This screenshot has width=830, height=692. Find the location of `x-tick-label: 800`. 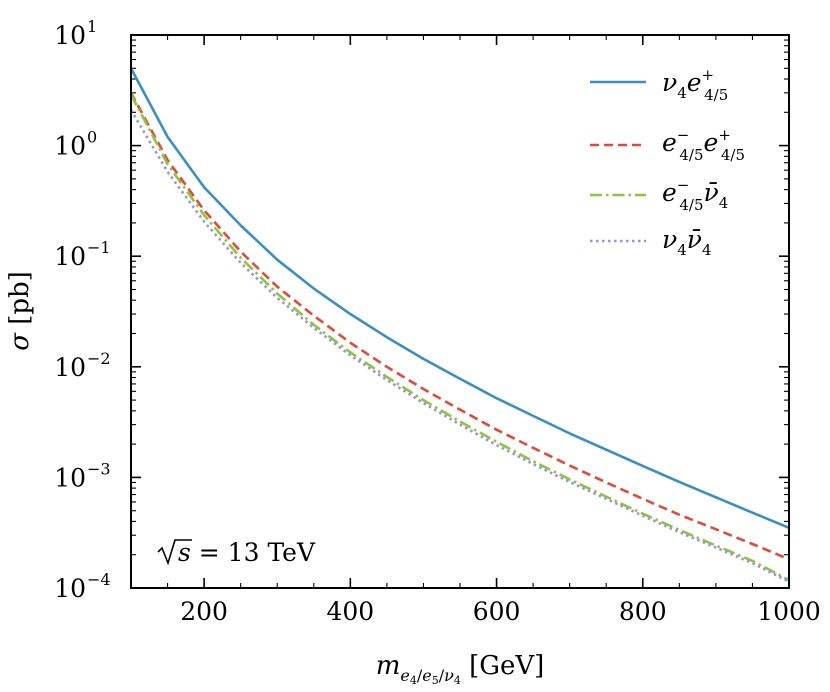

x-tick-label: 800 is located at coordinates (643, 611).